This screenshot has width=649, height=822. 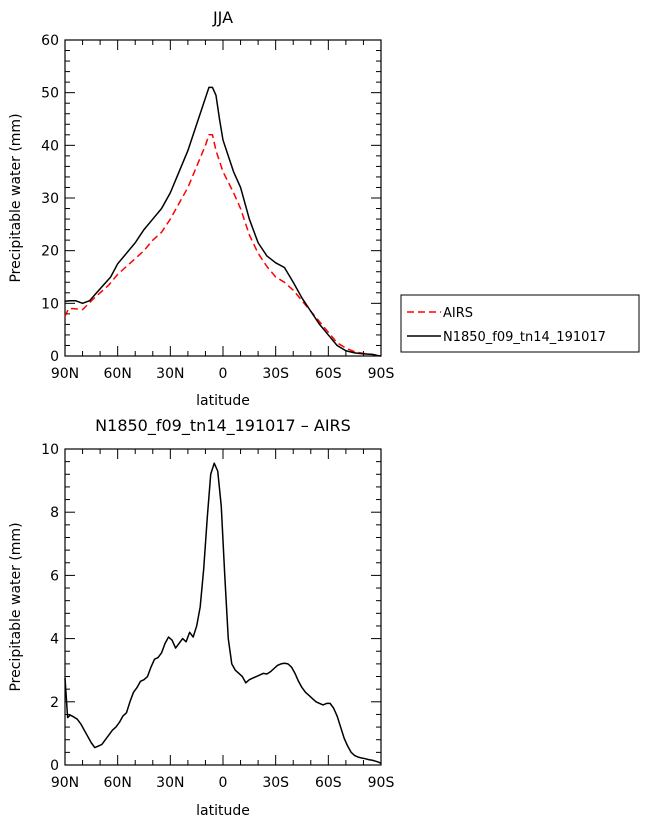 I want to click on y-tick-label: 2, so click(x=54, y=703).